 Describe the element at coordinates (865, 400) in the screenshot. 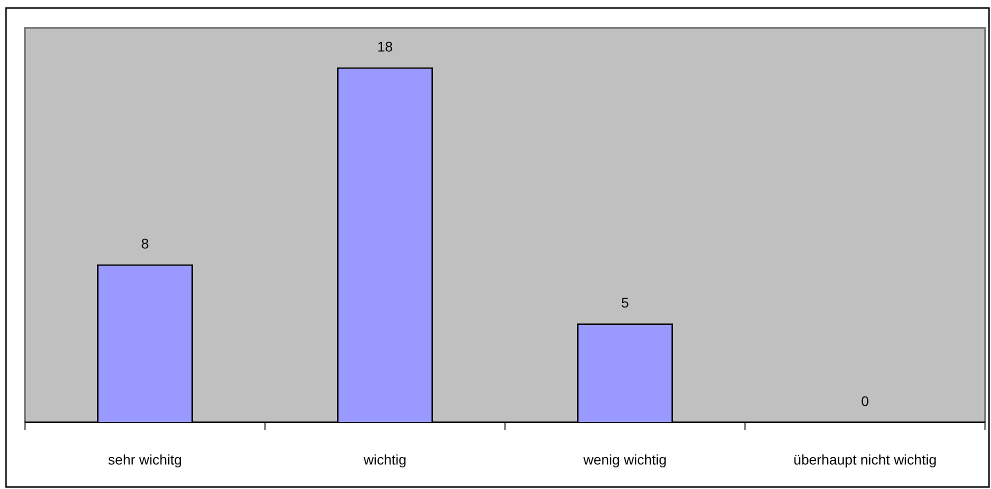

I see `data-label: 0` at that location.